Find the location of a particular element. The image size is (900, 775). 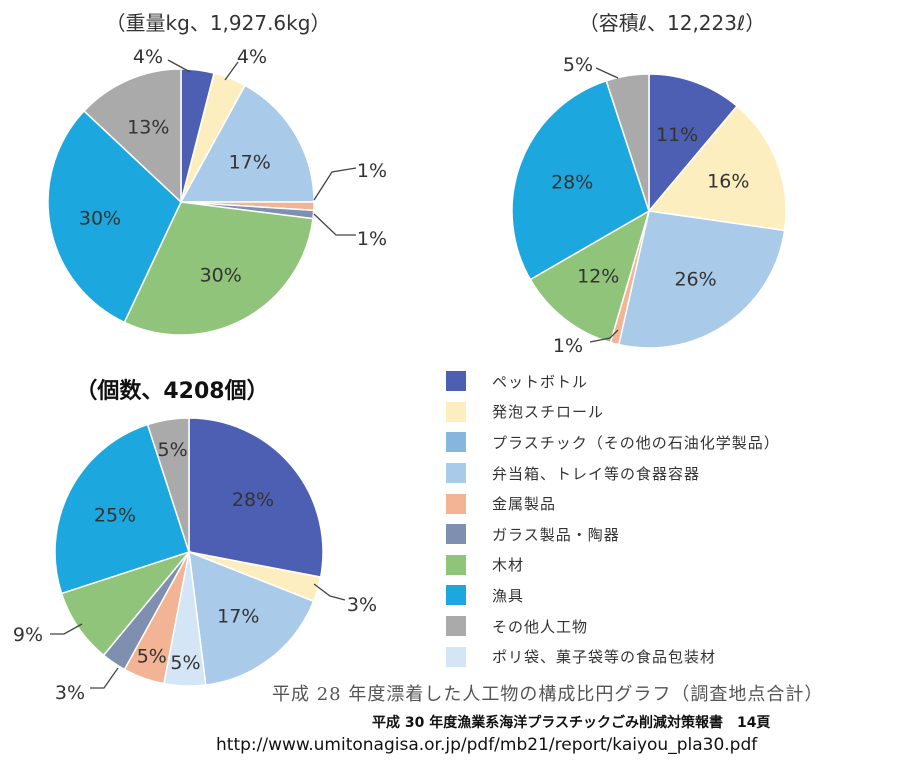

slice-label-wood: 12% is located at coordinates (598, 277).